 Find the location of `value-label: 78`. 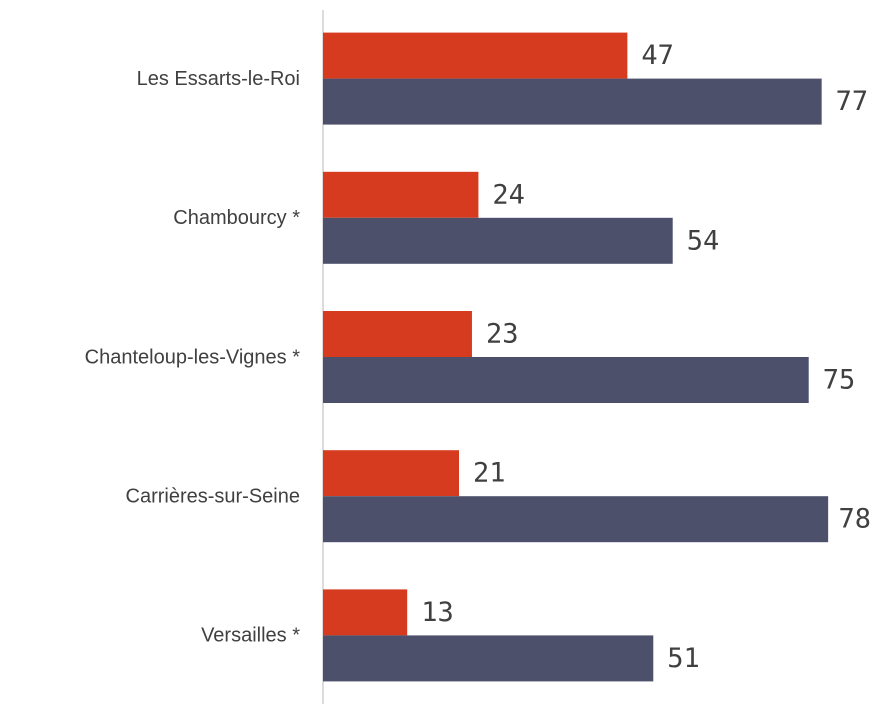

value-label: 78 is located at coordinates (854, 519).